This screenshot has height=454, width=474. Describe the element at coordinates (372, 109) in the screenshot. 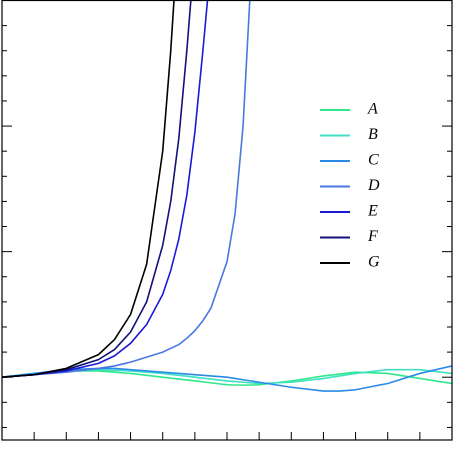

I see `legend-label: A` at that location.